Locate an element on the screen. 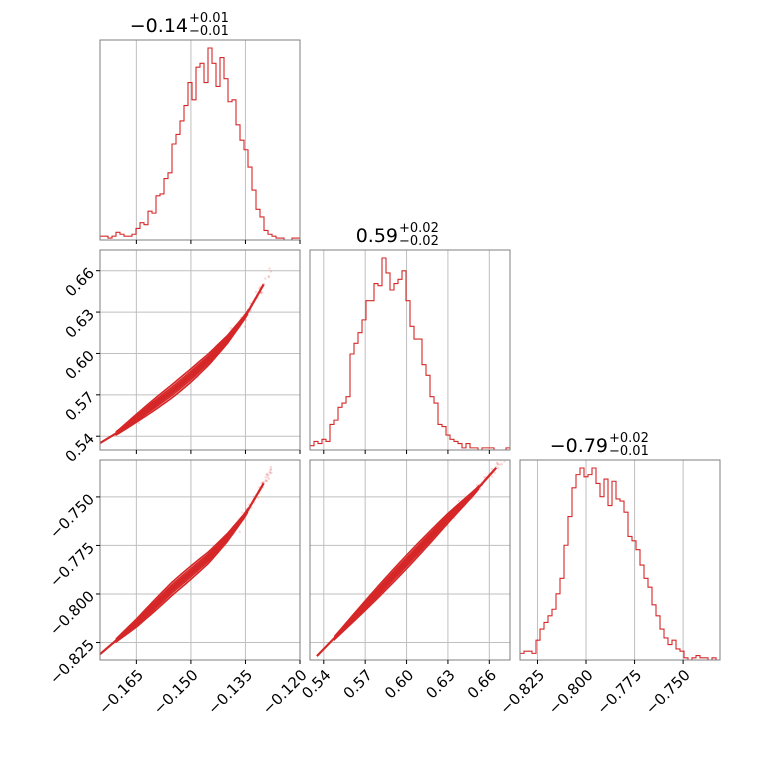 The width and height of the screenshot is (760, 760). x-tick-label: 0.60 is located at coordinates (399, 684).